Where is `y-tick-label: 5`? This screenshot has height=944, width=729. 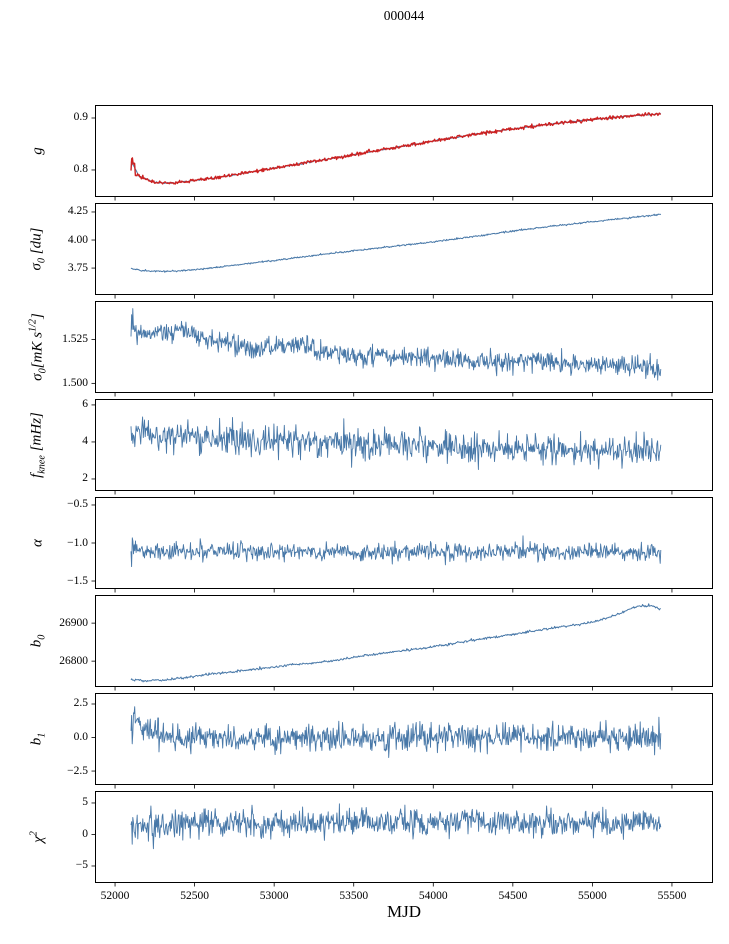 y-tick-label: 5 is located at coordinates (85, 802).